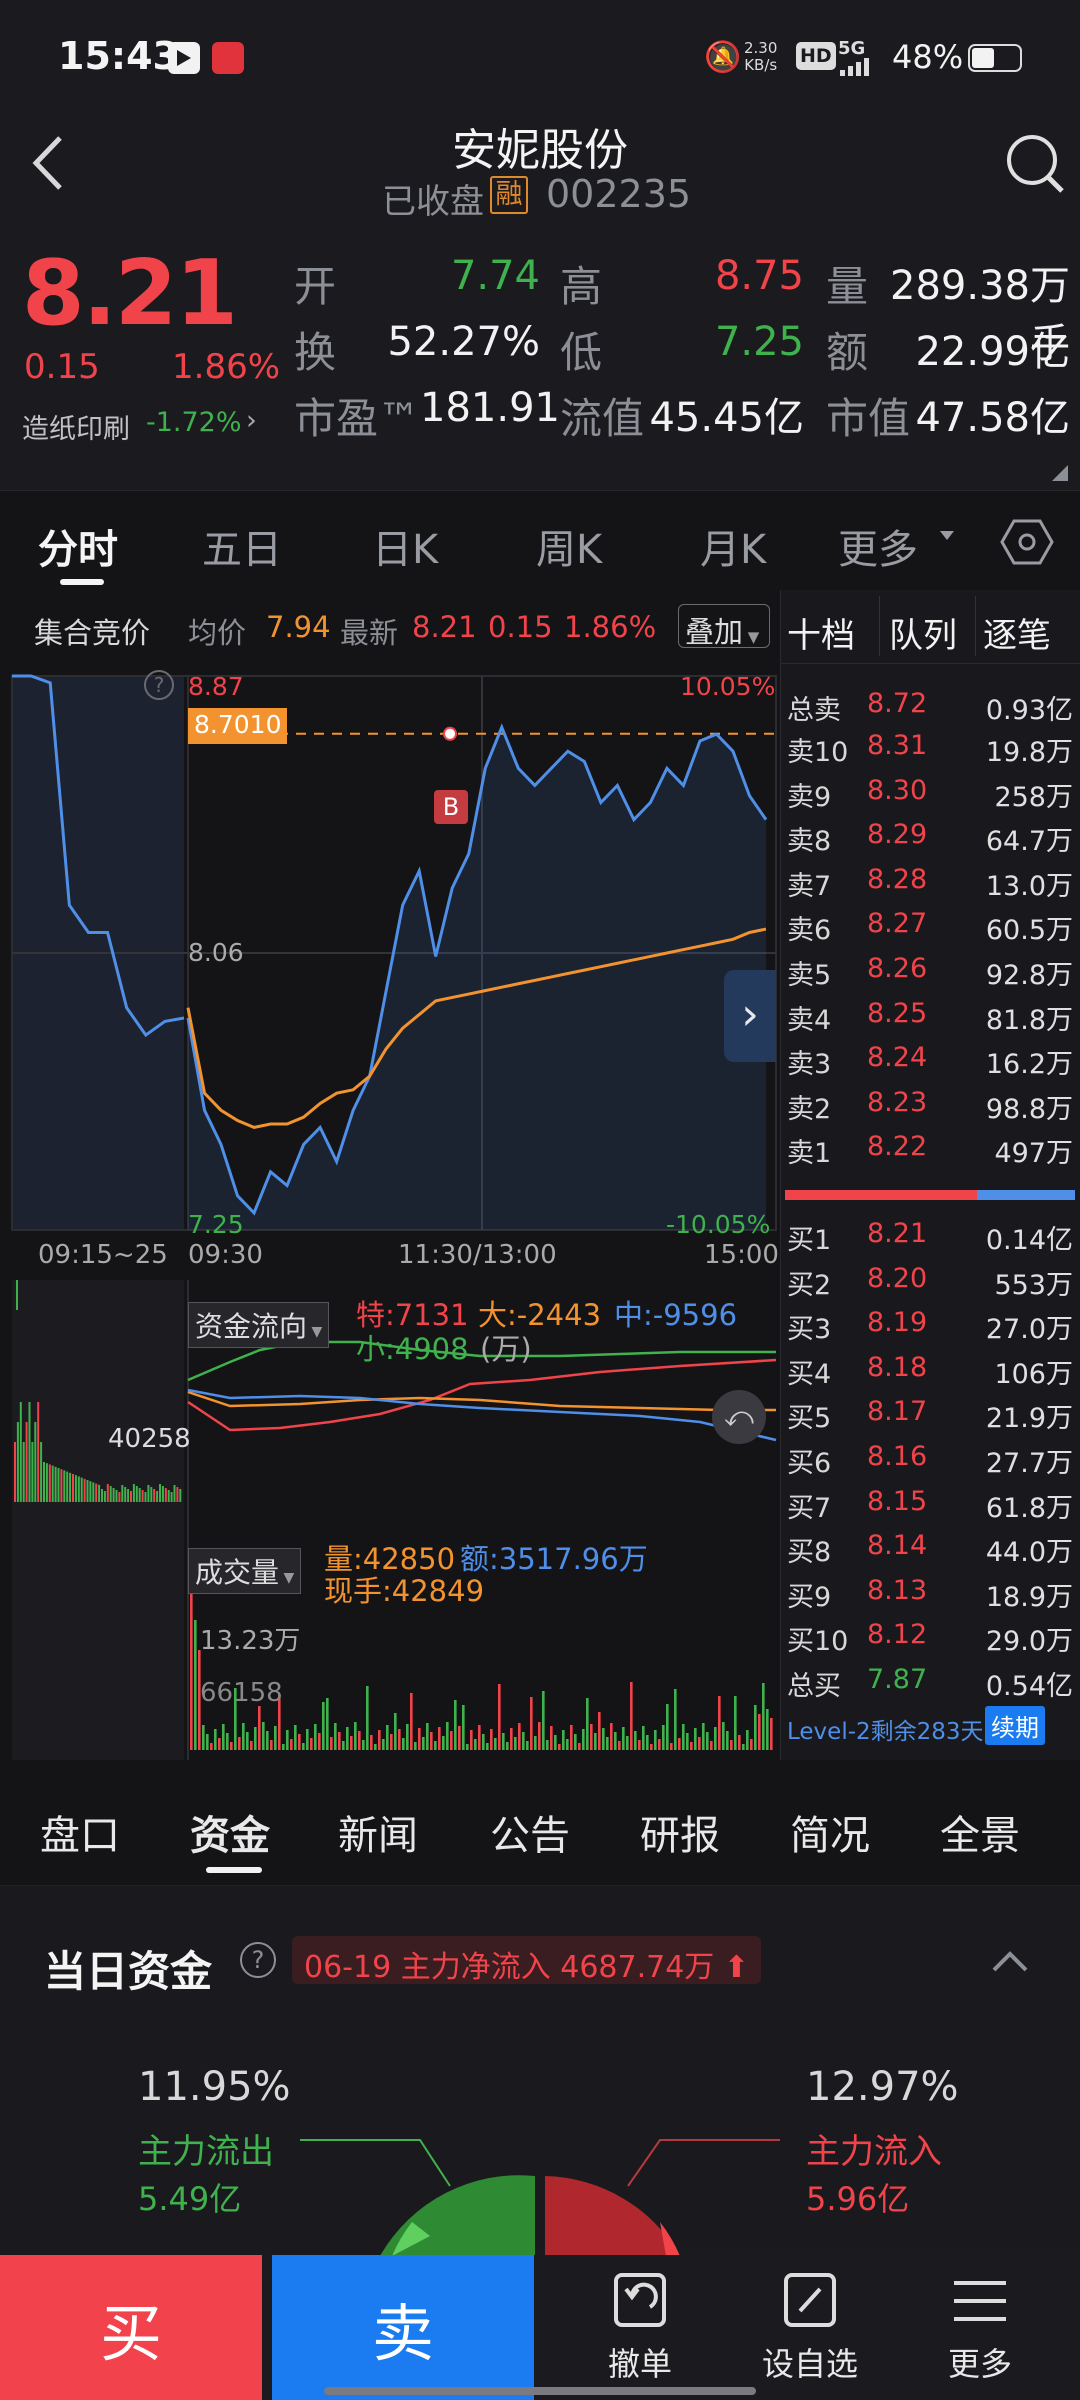  What do you see at coordinates (739, 1417) in the screenshot?
I see `restore-icon: ⤺` at bounding box center [739, 1417].